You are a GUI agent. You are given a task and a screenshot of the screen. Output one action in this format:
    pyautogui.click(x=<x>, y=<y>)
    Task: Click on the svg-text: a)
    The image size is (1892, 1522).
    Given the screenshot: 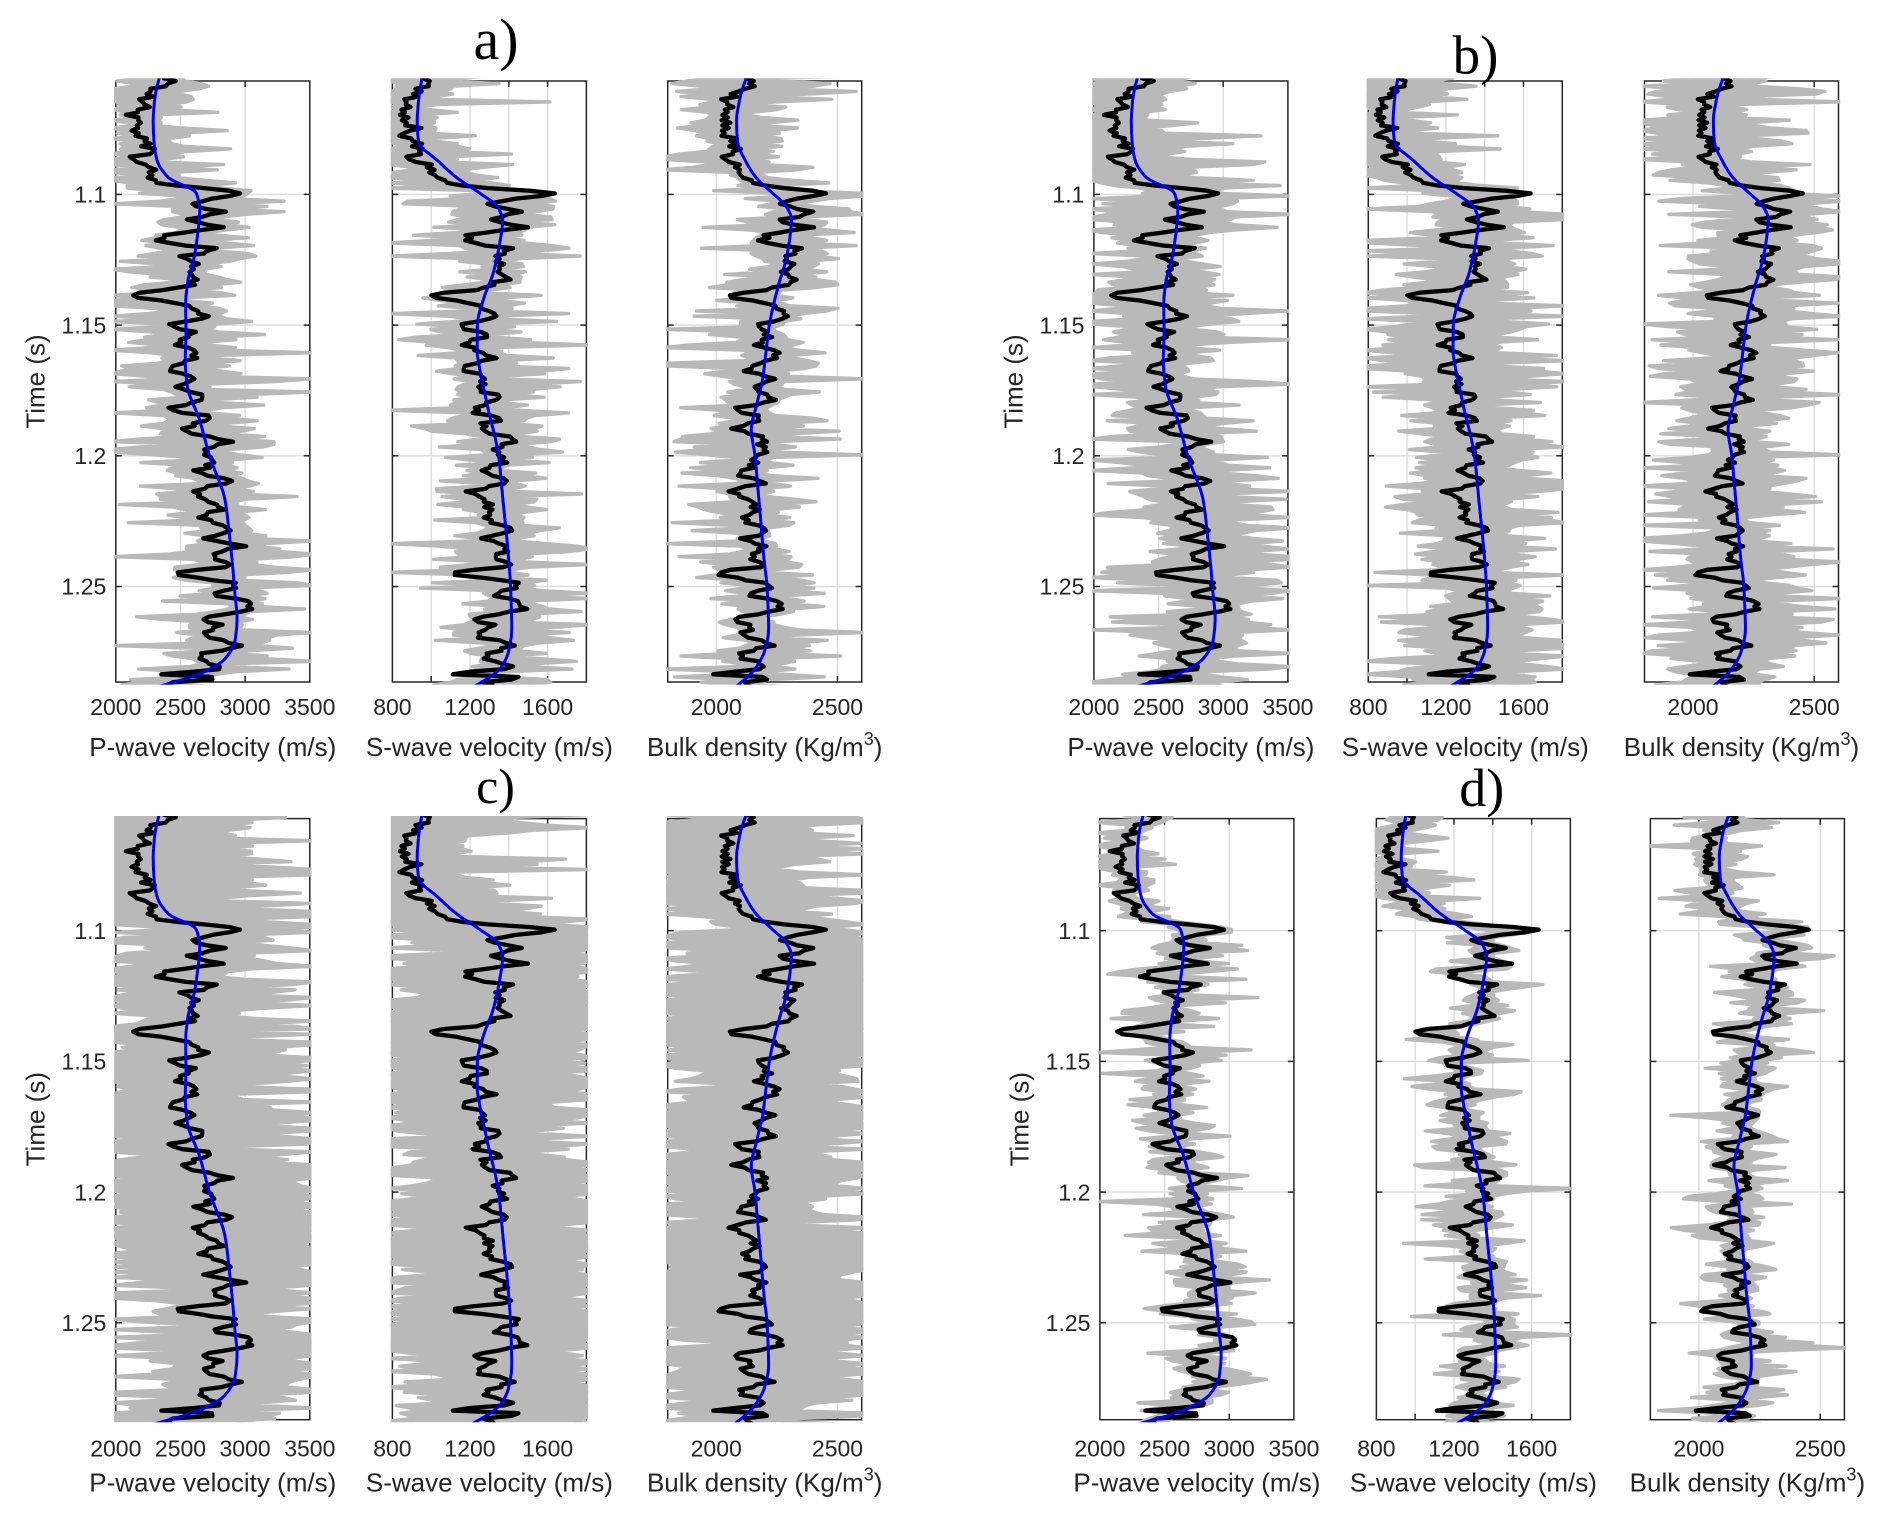 What is the action you would take?
    pyautogui.click(x=495, y=39)
    